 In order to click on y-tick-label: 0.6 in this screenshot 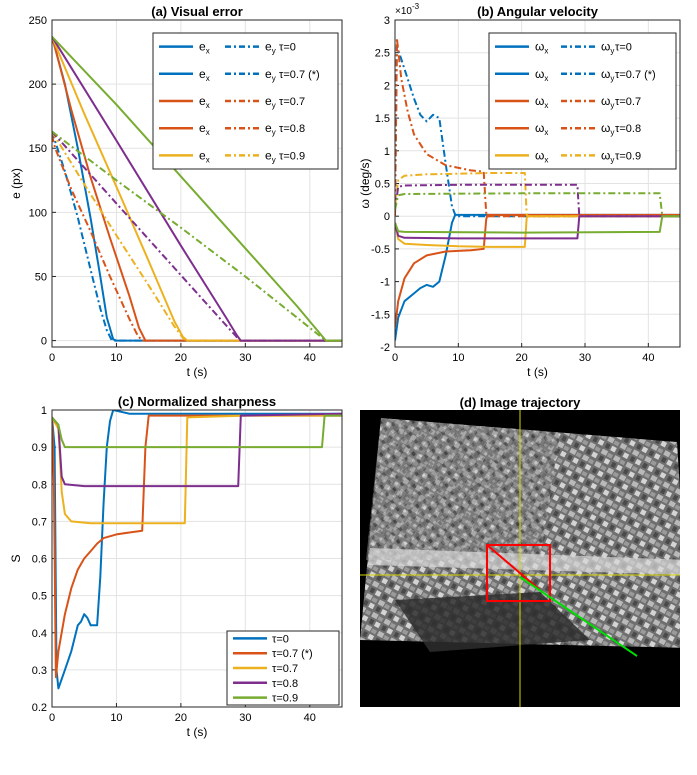, I will do `click(39, 560)`.